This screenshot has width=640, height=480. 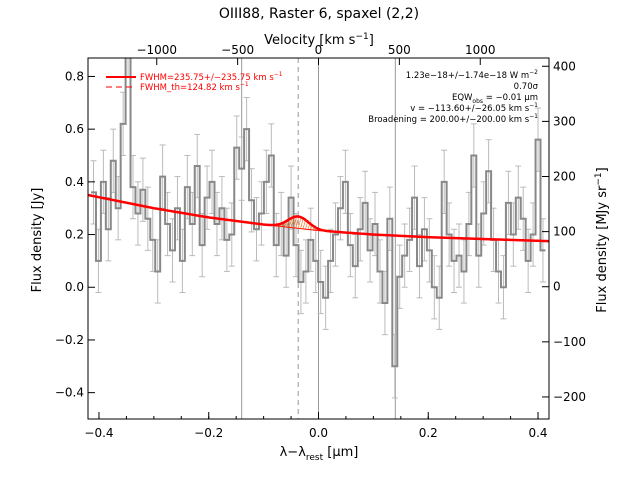 I want to click on y-left-tick-label: 0.8, so click(x=74, y=76).